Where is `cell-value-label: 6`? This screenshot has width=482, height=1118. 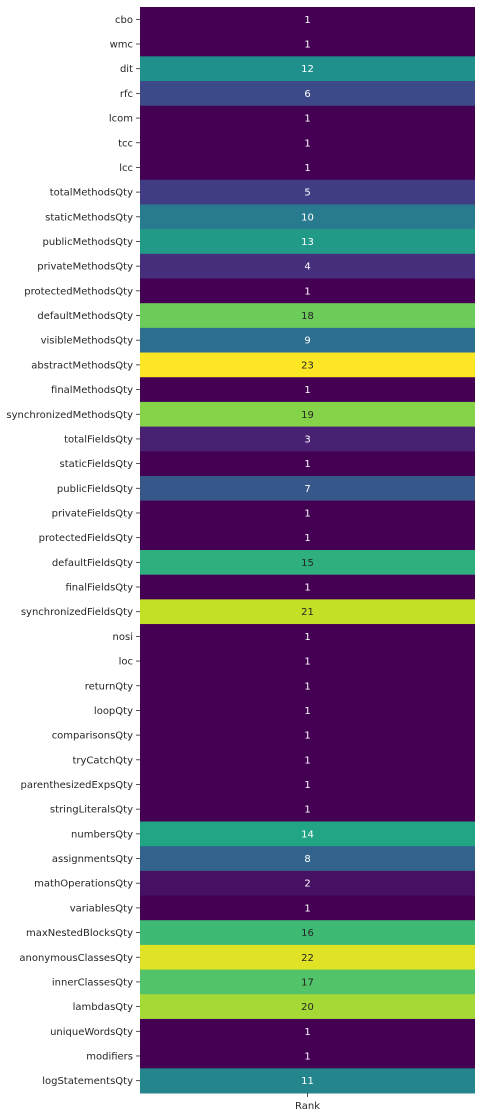
cell-value-label: 6 is located at coordinates (307, 94).